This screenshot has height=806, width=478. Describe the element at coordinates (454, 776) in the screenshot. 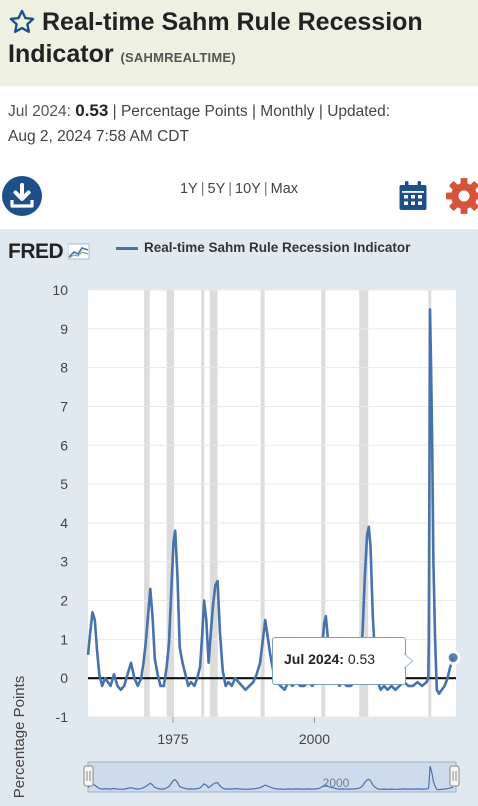

I see `navigator-right-handle` at that location.